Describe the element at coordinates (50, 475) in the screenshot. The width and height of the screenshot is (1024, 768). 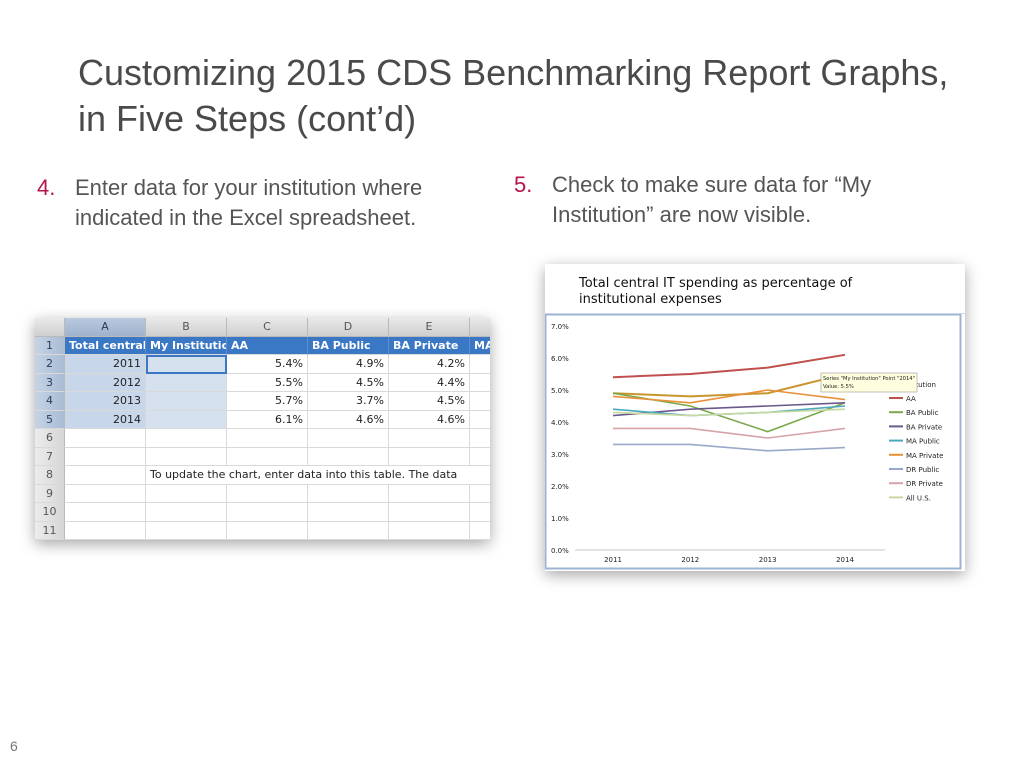
I see `row-header: 8` at that location.